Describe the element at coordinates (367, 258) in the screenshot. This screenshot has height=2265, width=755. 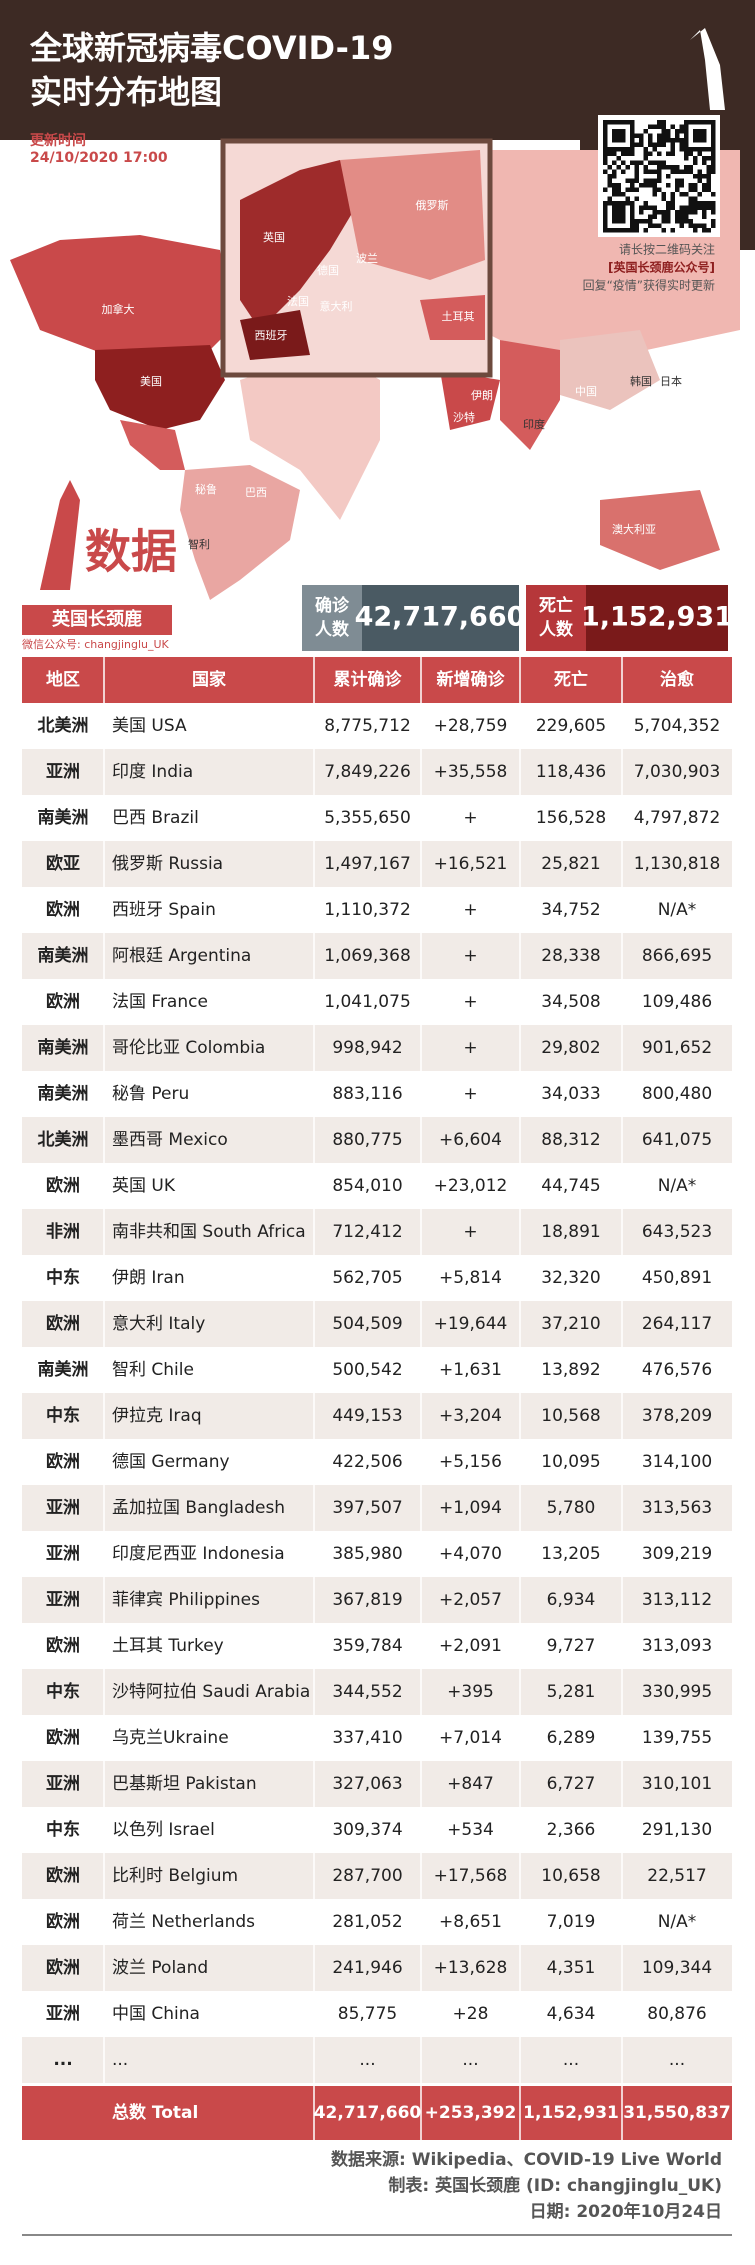
I see `map-label: 波兰` at that location.